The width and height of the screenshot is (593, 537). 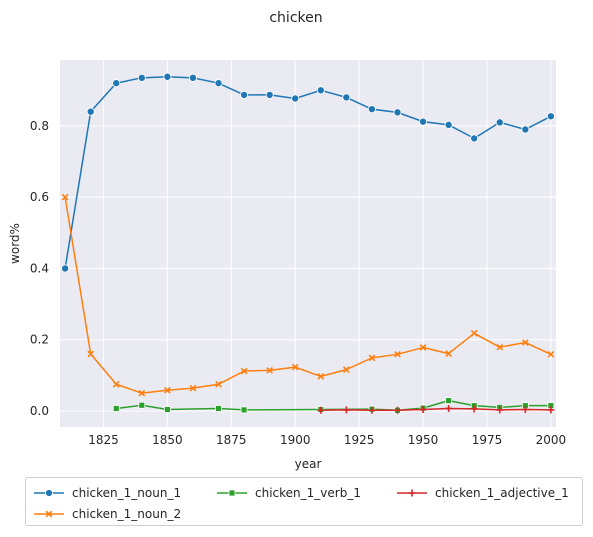 I want to click on legend-item-noun-2: chicken_1_noun_2, so click(x=107, y=514).